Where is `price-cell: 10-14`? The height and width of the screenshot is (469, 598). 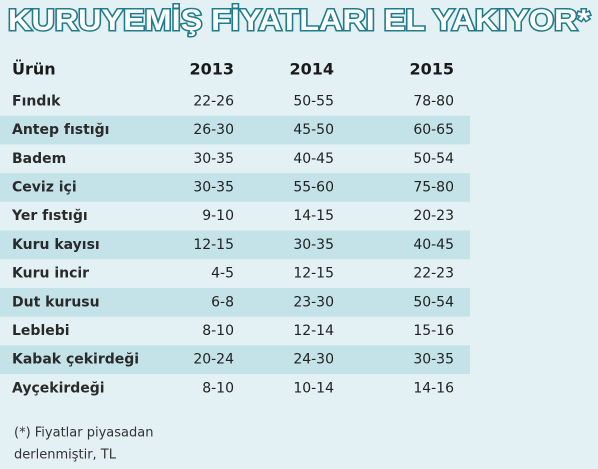
price-cell: 10-14 is located at coordinates (313, 388).